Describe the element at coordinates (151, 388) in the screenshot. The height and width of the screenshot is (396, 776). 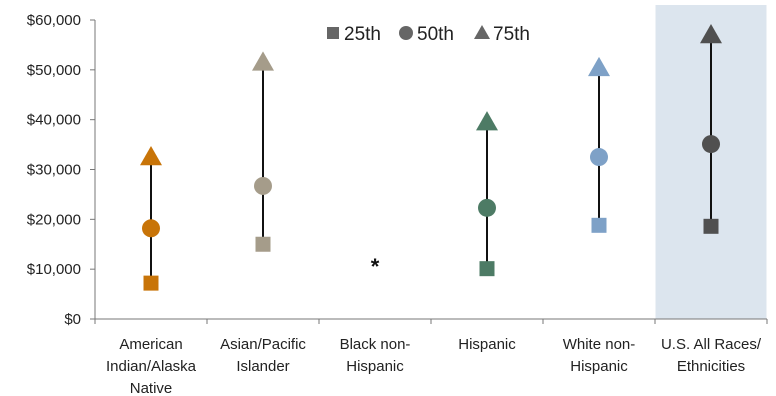
I see `category-label: Native` at that location.